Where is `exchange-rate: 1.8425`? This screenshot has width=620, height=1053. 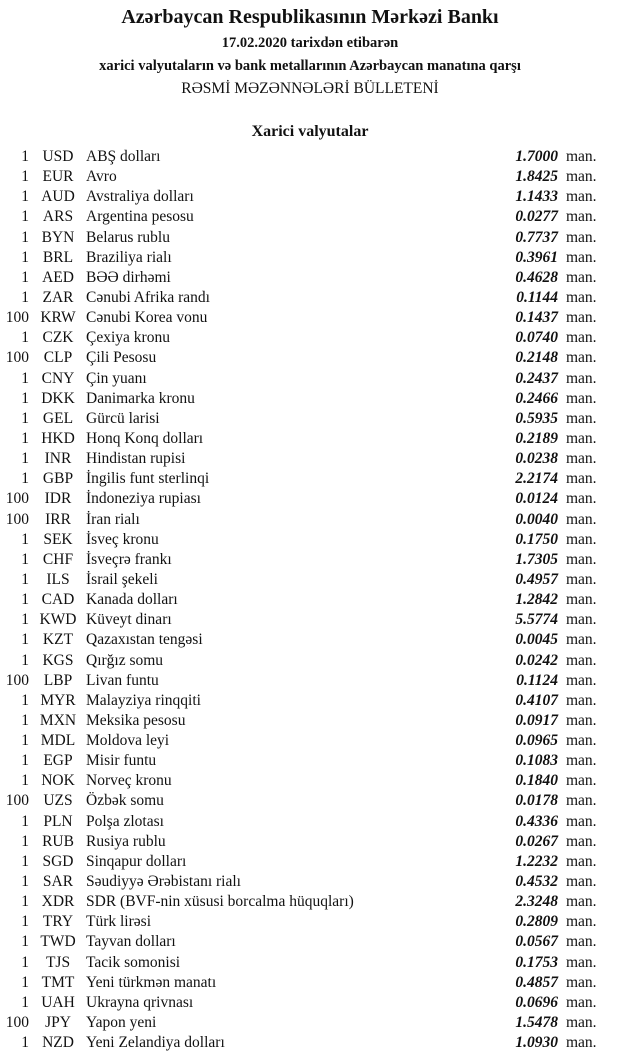 exchange-rate: 1.8425 is located at coordinates (536, 177).